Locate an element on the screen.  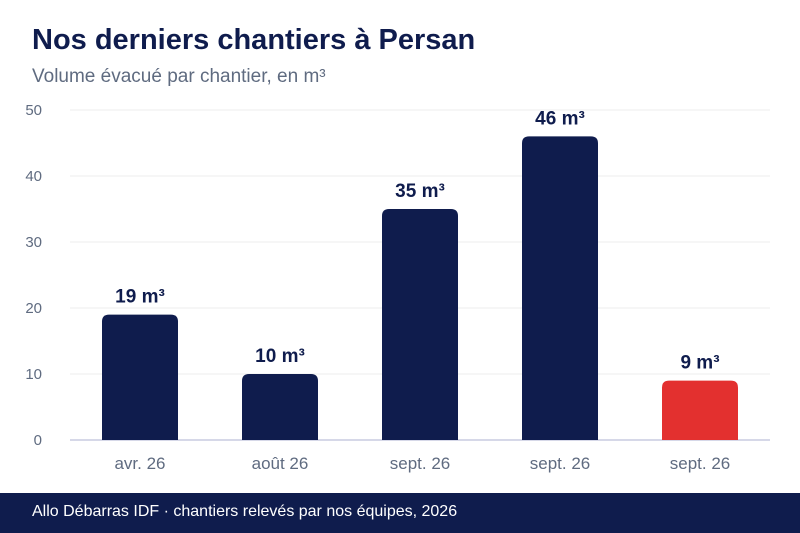
y-tick-label: 40 is located at coordinates (33, 176).